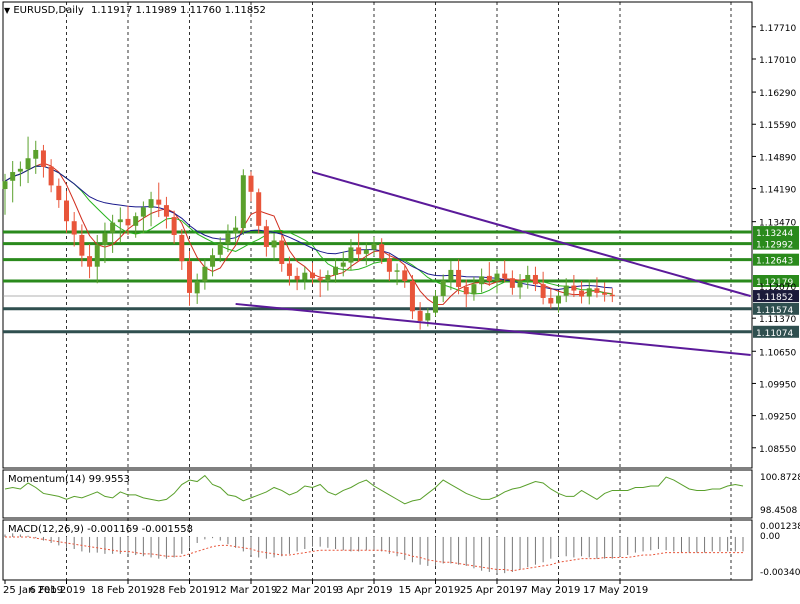 Image resolution: width=800 pixels, height=604 pixels. What do you see at coordinates (777, 29) in the screenshot?
I see `y-tick-label: 1.17710` at bounding box center [777, 29].